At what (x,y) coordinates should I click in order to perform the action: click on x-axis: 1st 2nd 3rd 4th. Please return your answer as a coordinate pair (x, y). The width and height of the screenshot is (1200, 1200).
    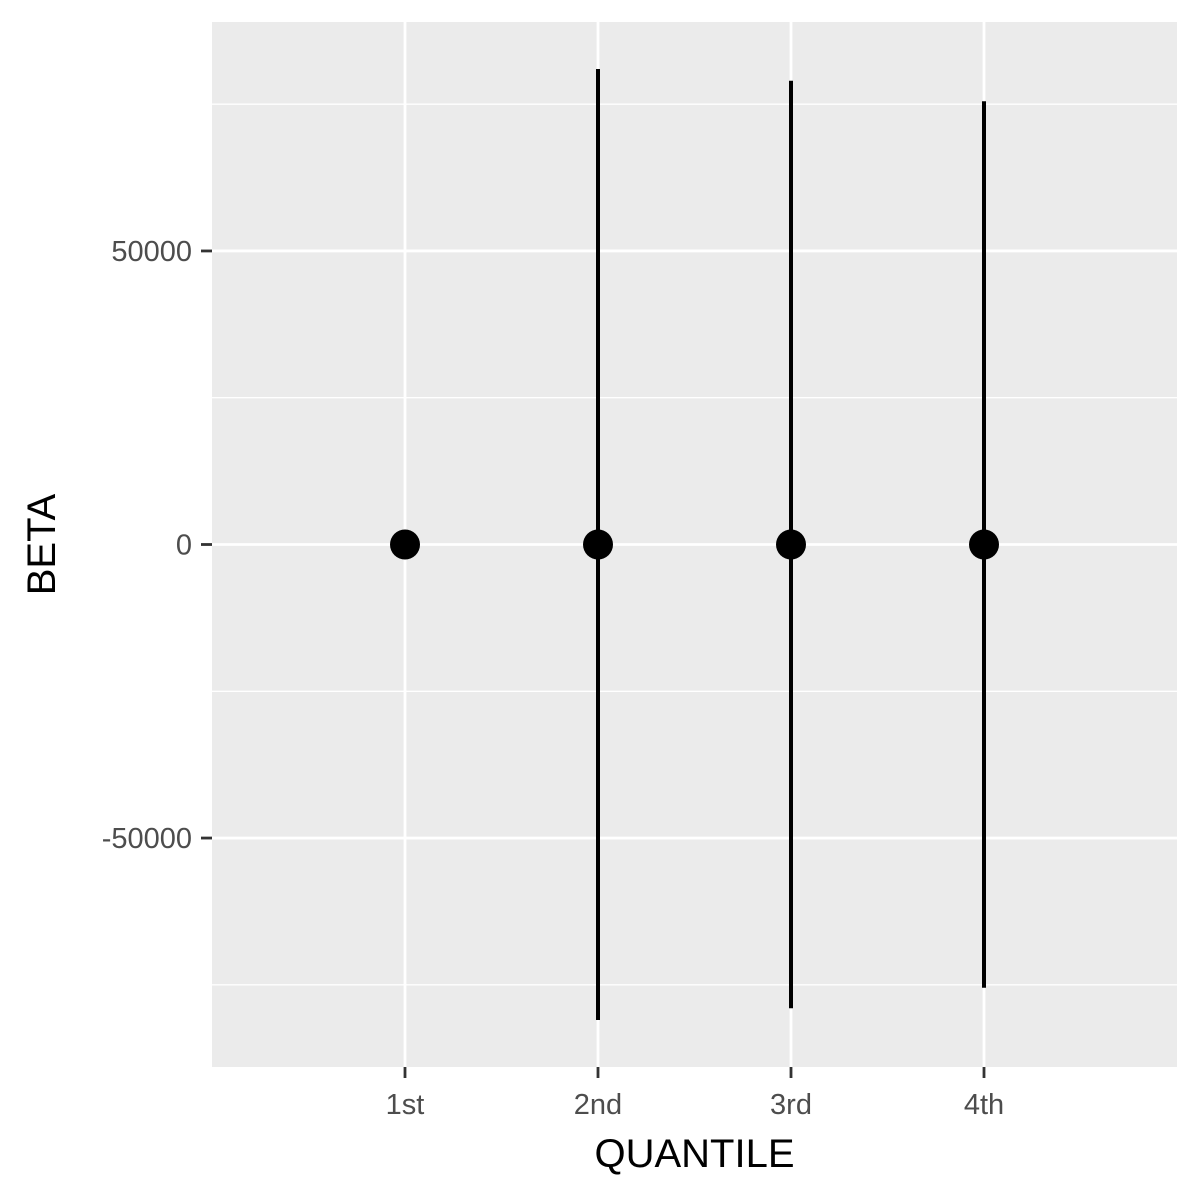
    Looking at the image, I should click on (695, 1094).